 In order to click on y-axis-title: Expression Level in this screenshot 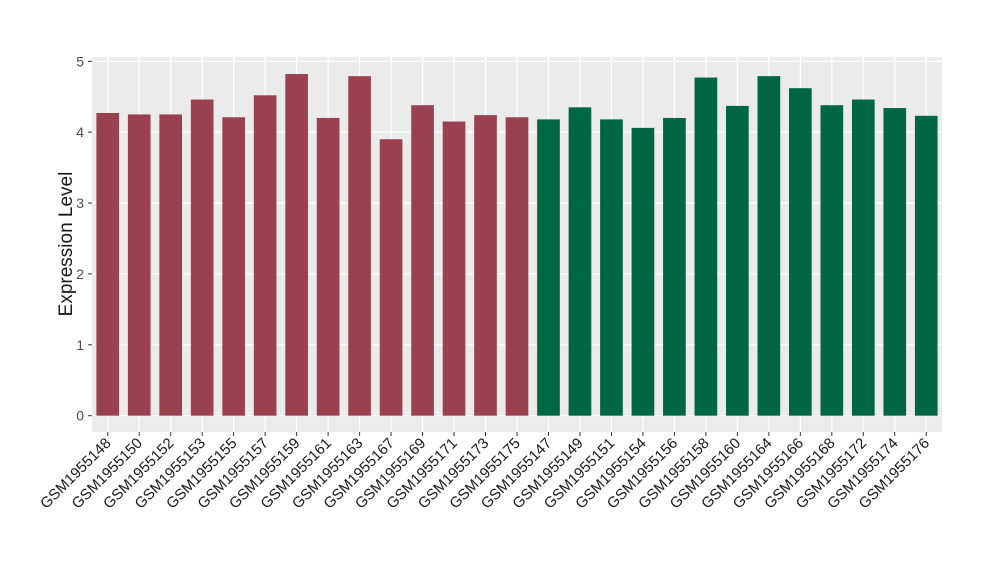, I will do `click(66, 244)`.